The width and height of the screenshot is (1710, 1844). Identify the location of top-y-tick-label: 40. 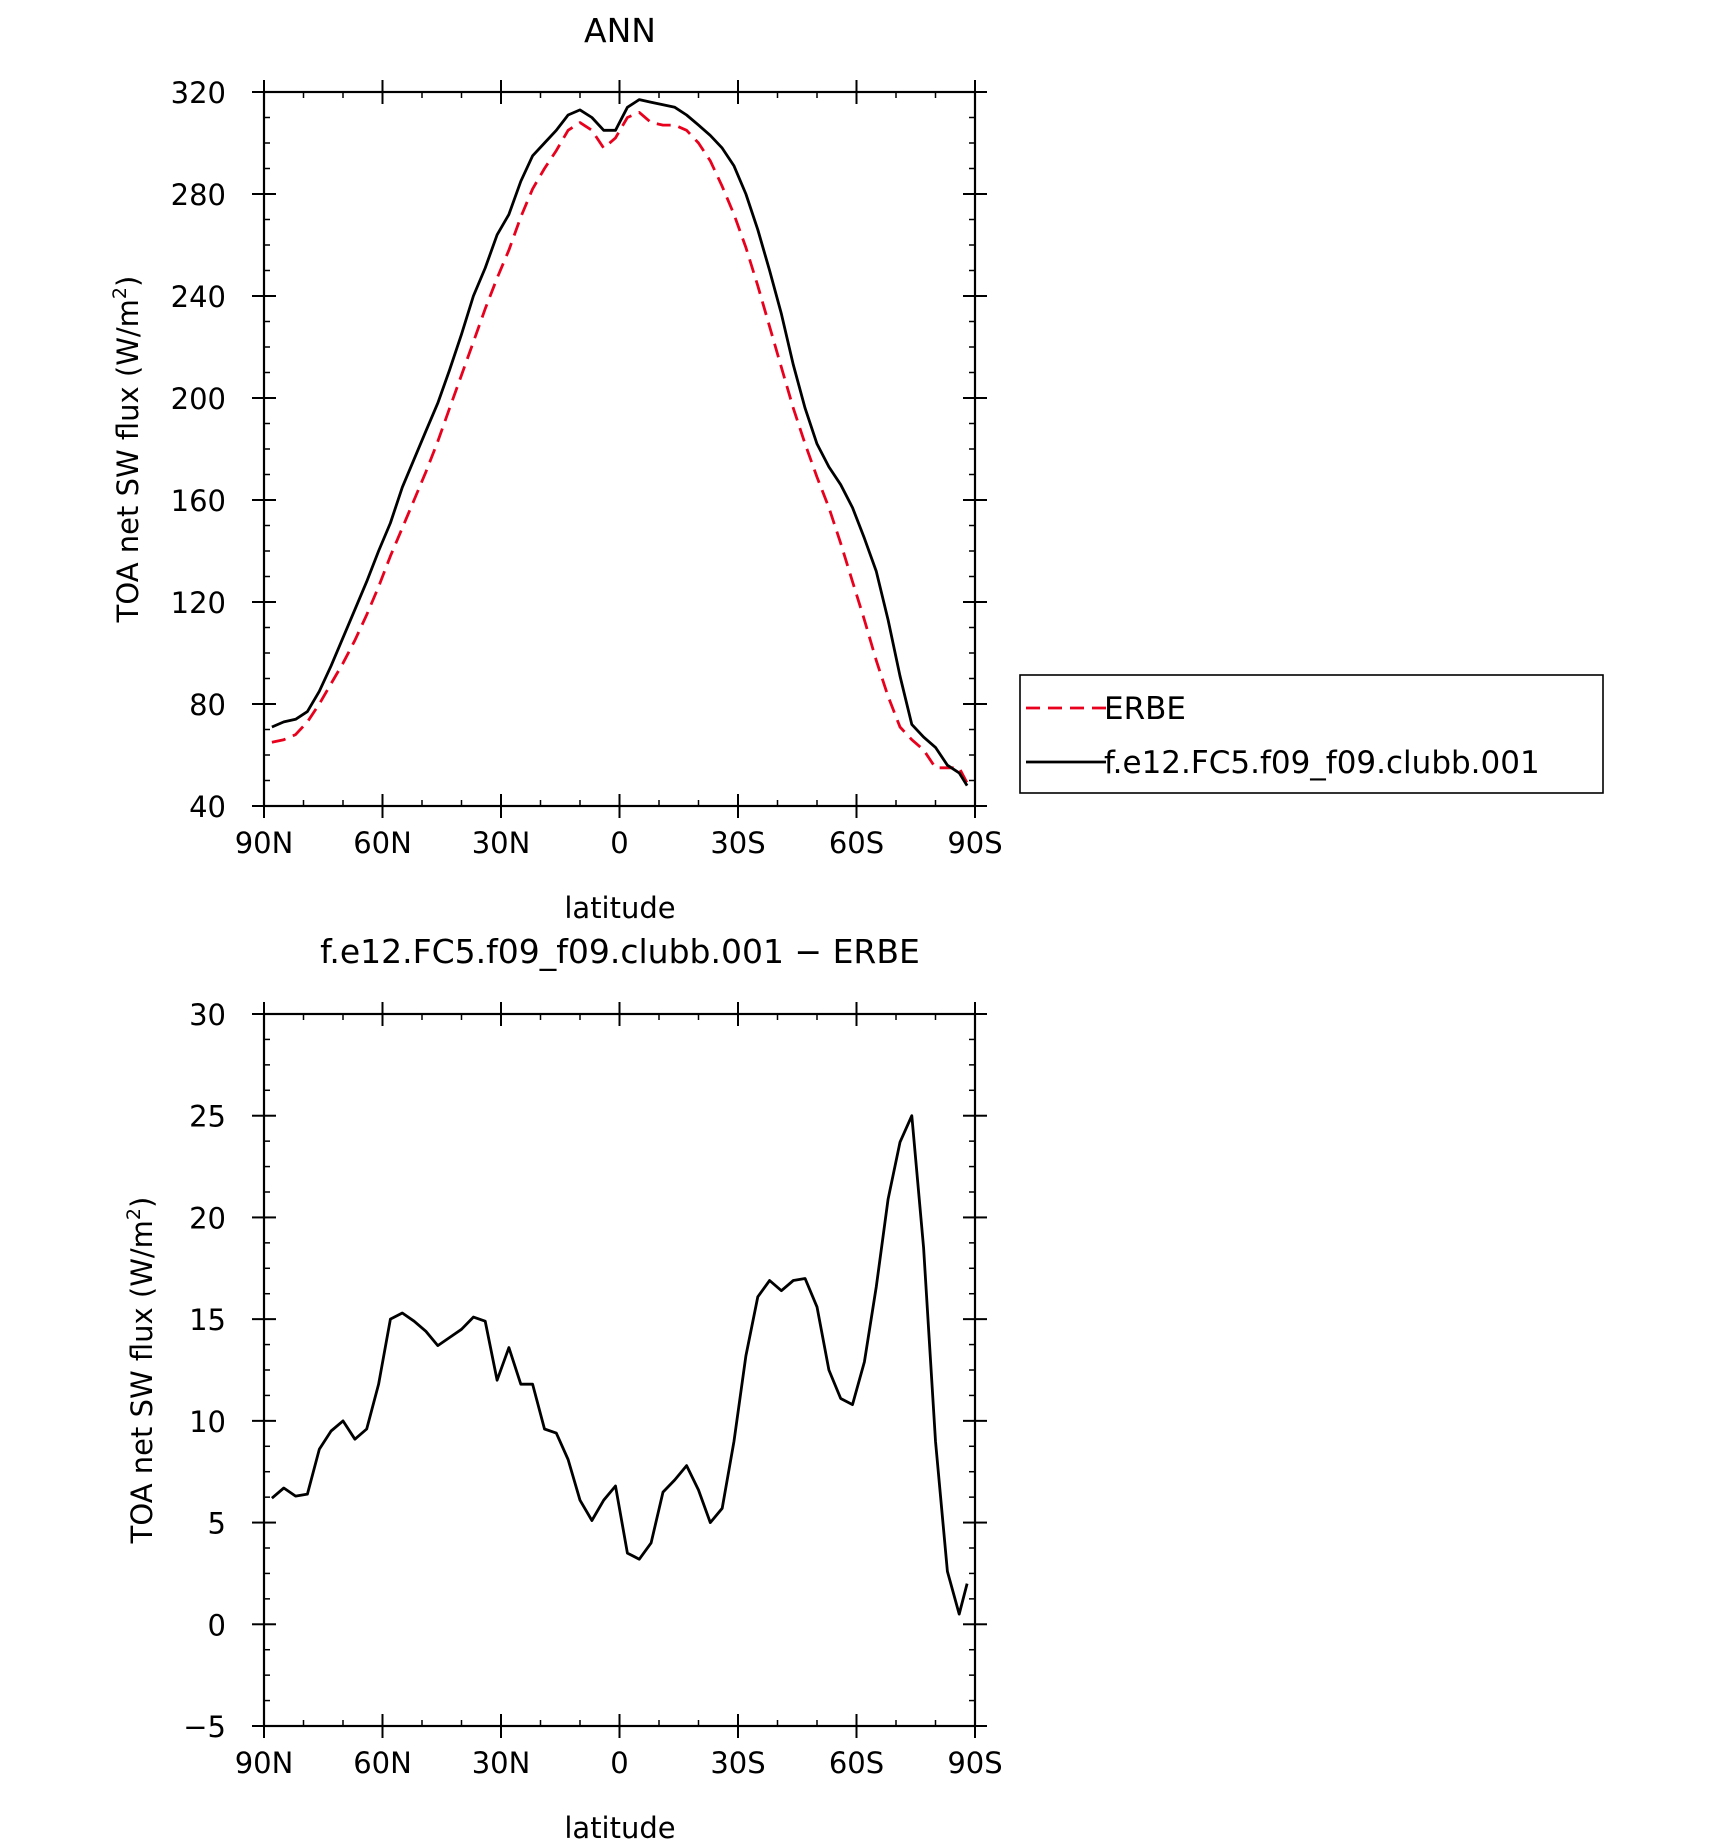
(207, 807).